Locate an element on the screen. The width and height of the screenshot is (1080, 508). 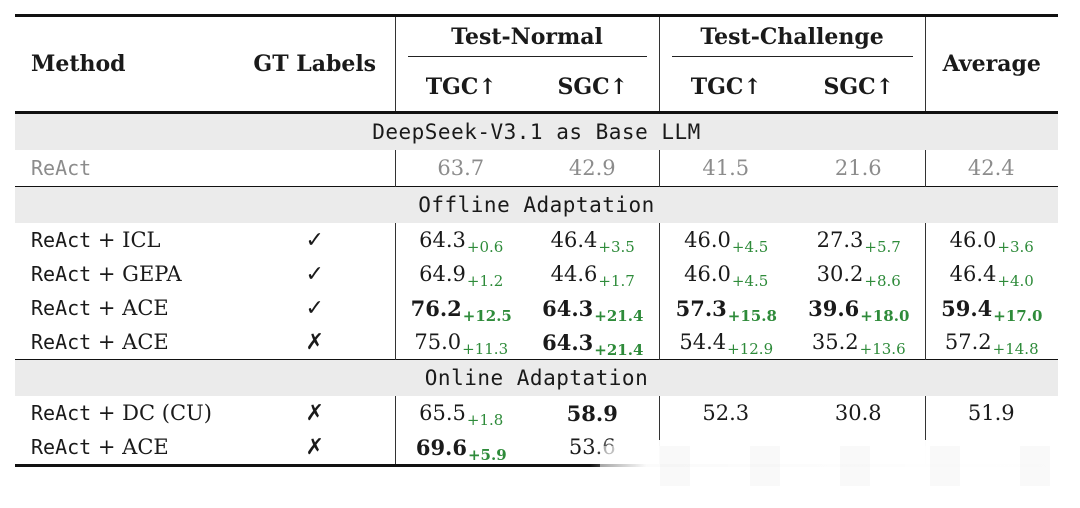
score-cell: 41.5 is located at coordinates (726, 168).